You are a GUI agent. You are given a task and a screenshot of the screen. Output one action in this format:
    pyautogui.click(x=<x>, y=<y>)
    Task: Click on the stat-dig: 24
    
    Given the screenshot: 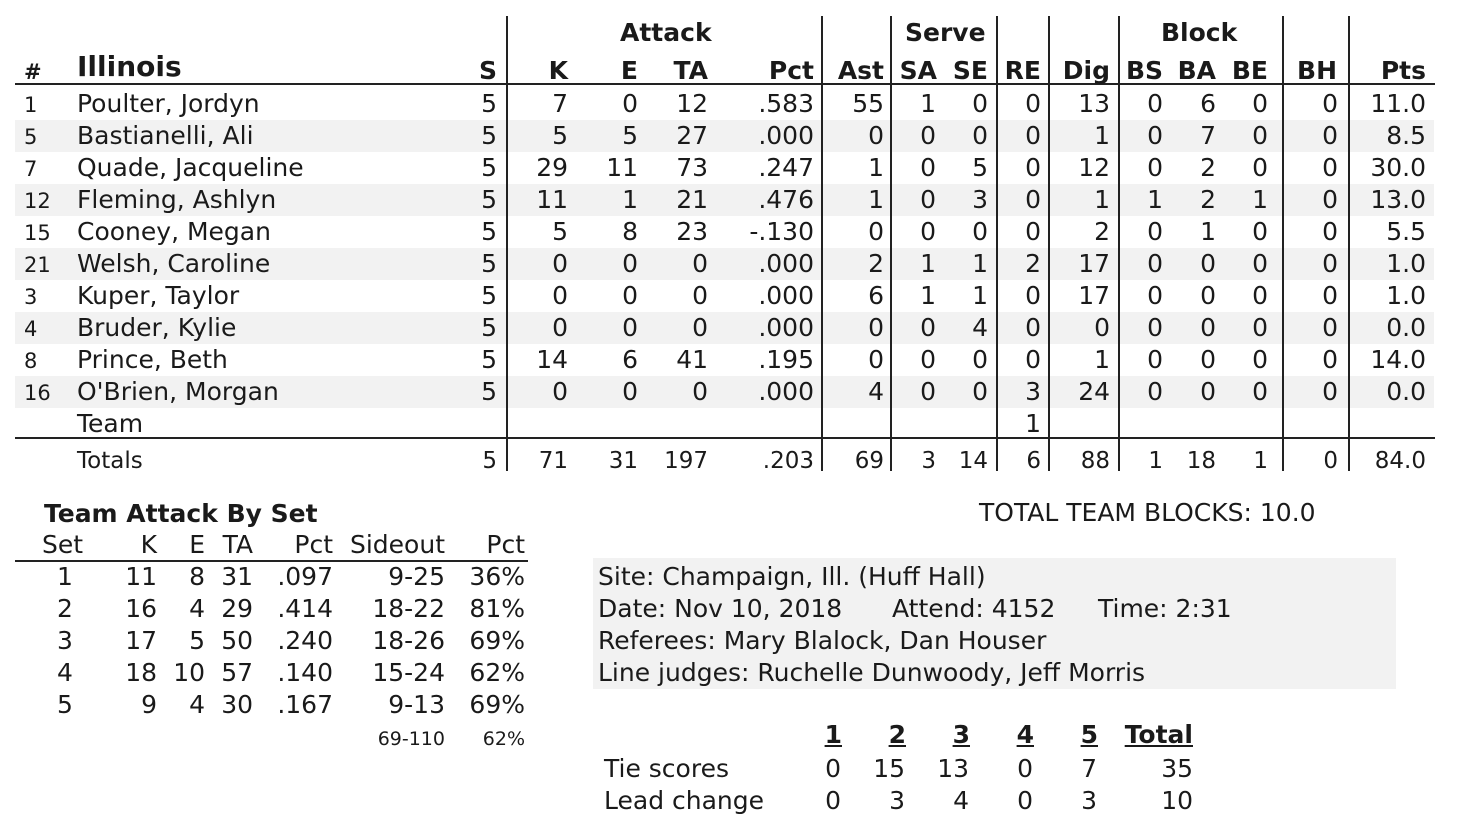 What is the action you would take?
    pyautogui.click(x=1094, y=391)
    